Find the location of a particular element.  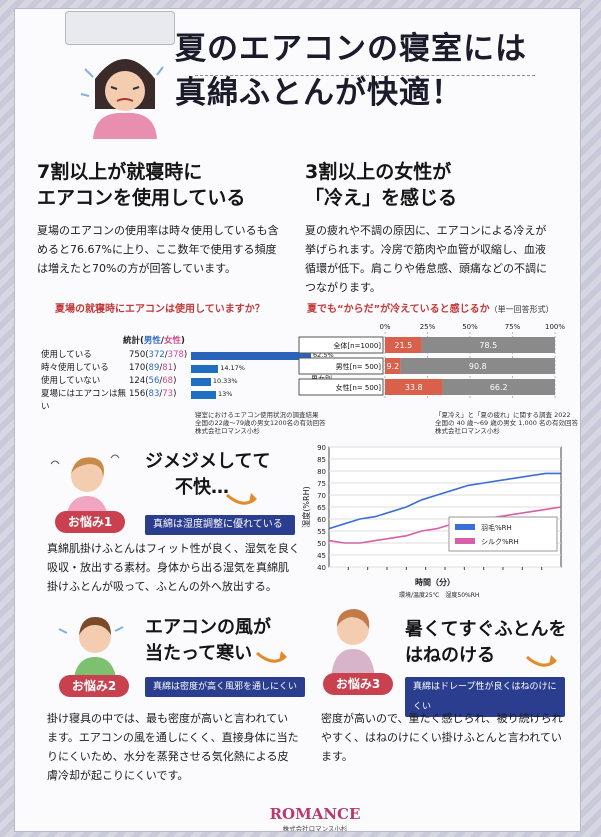

right-para-line1: 夏の疲れや不調の原因に、エアコンによる冷えが is located at coordinates (426, 230).